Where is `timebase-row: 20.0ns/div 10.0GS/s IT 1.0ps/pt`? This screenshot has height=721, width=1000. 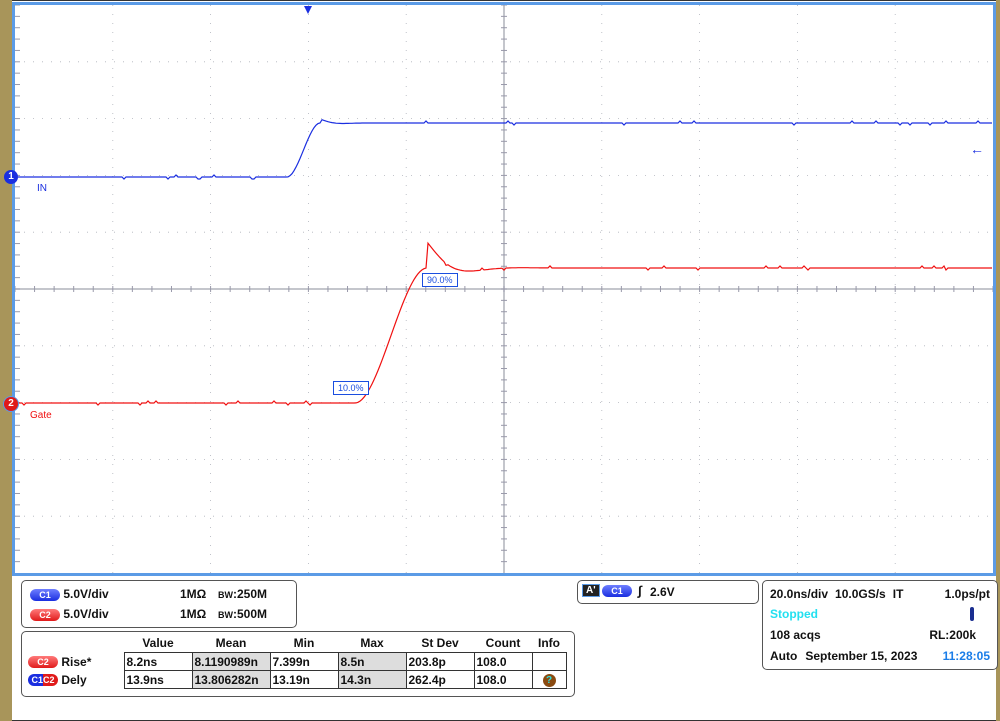
timebase-row: 20.0ns/div 10.0GS/s IT 1.0ps/pt is located at coordinates (880, 594).